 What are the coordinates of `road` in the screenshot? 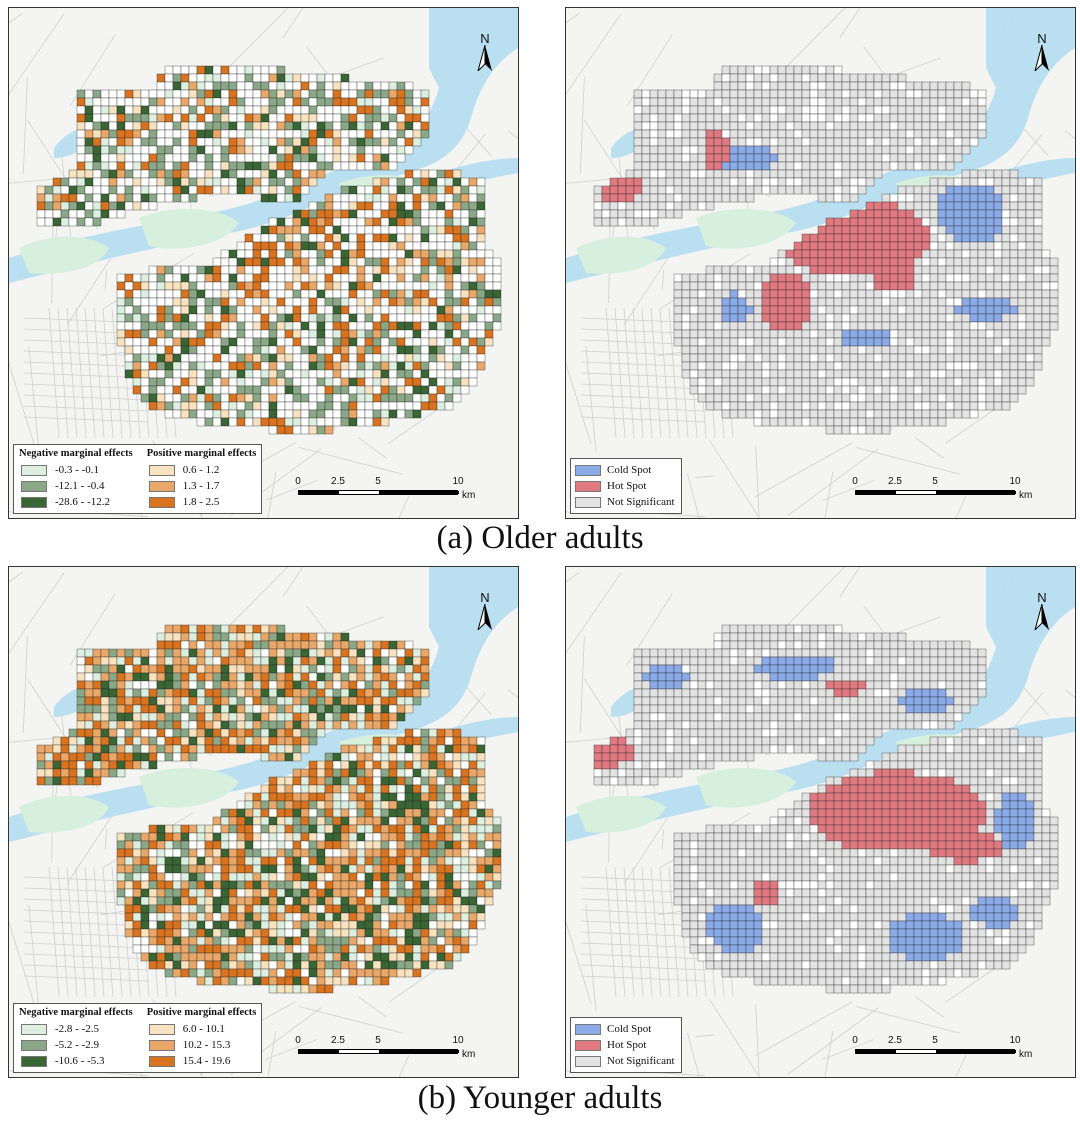 It's located at (850, 23).